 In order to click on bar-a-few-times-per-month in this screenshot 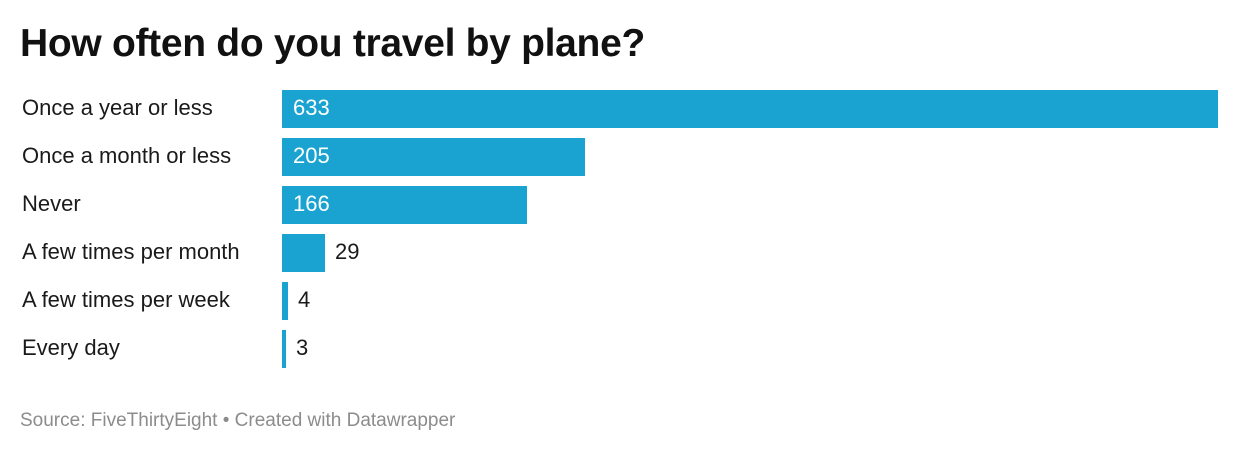, I will do `click(303, 253)`.